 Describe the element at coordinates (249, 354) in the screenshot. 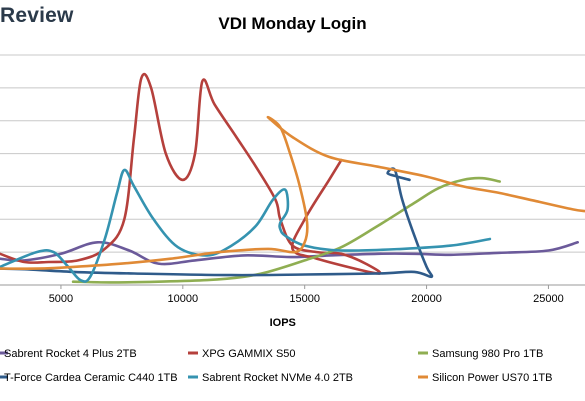

I see `legend-label: XPG GAMMIX S50` at that location.